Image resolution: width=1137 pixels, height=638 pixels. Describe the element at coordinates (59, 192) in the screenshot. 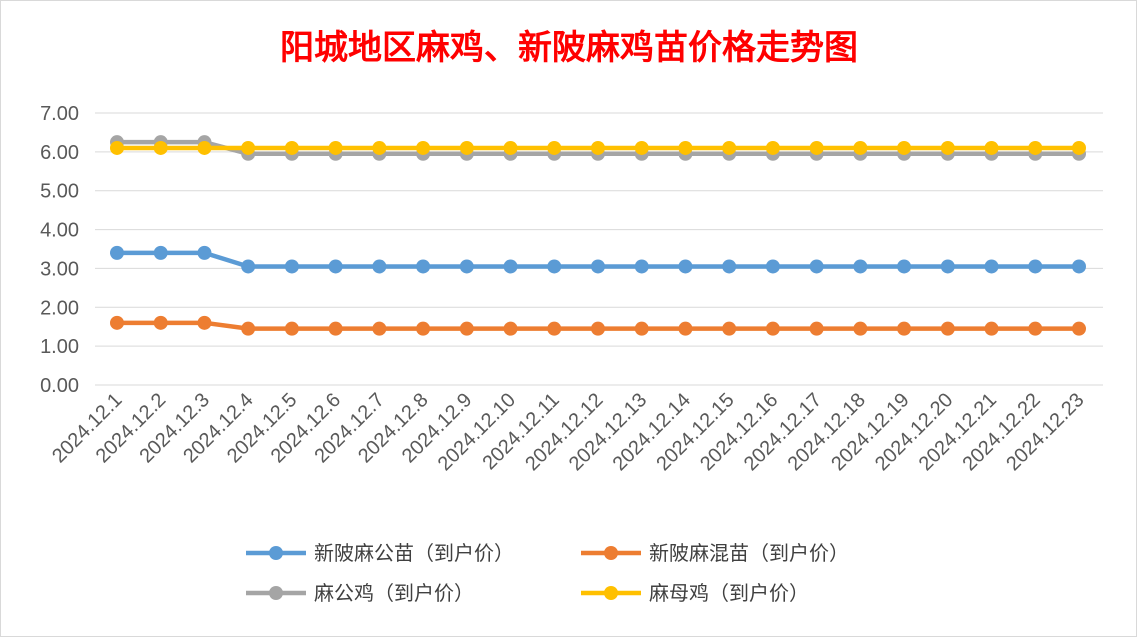

I see `y-tick-label: 5.00` at that location.